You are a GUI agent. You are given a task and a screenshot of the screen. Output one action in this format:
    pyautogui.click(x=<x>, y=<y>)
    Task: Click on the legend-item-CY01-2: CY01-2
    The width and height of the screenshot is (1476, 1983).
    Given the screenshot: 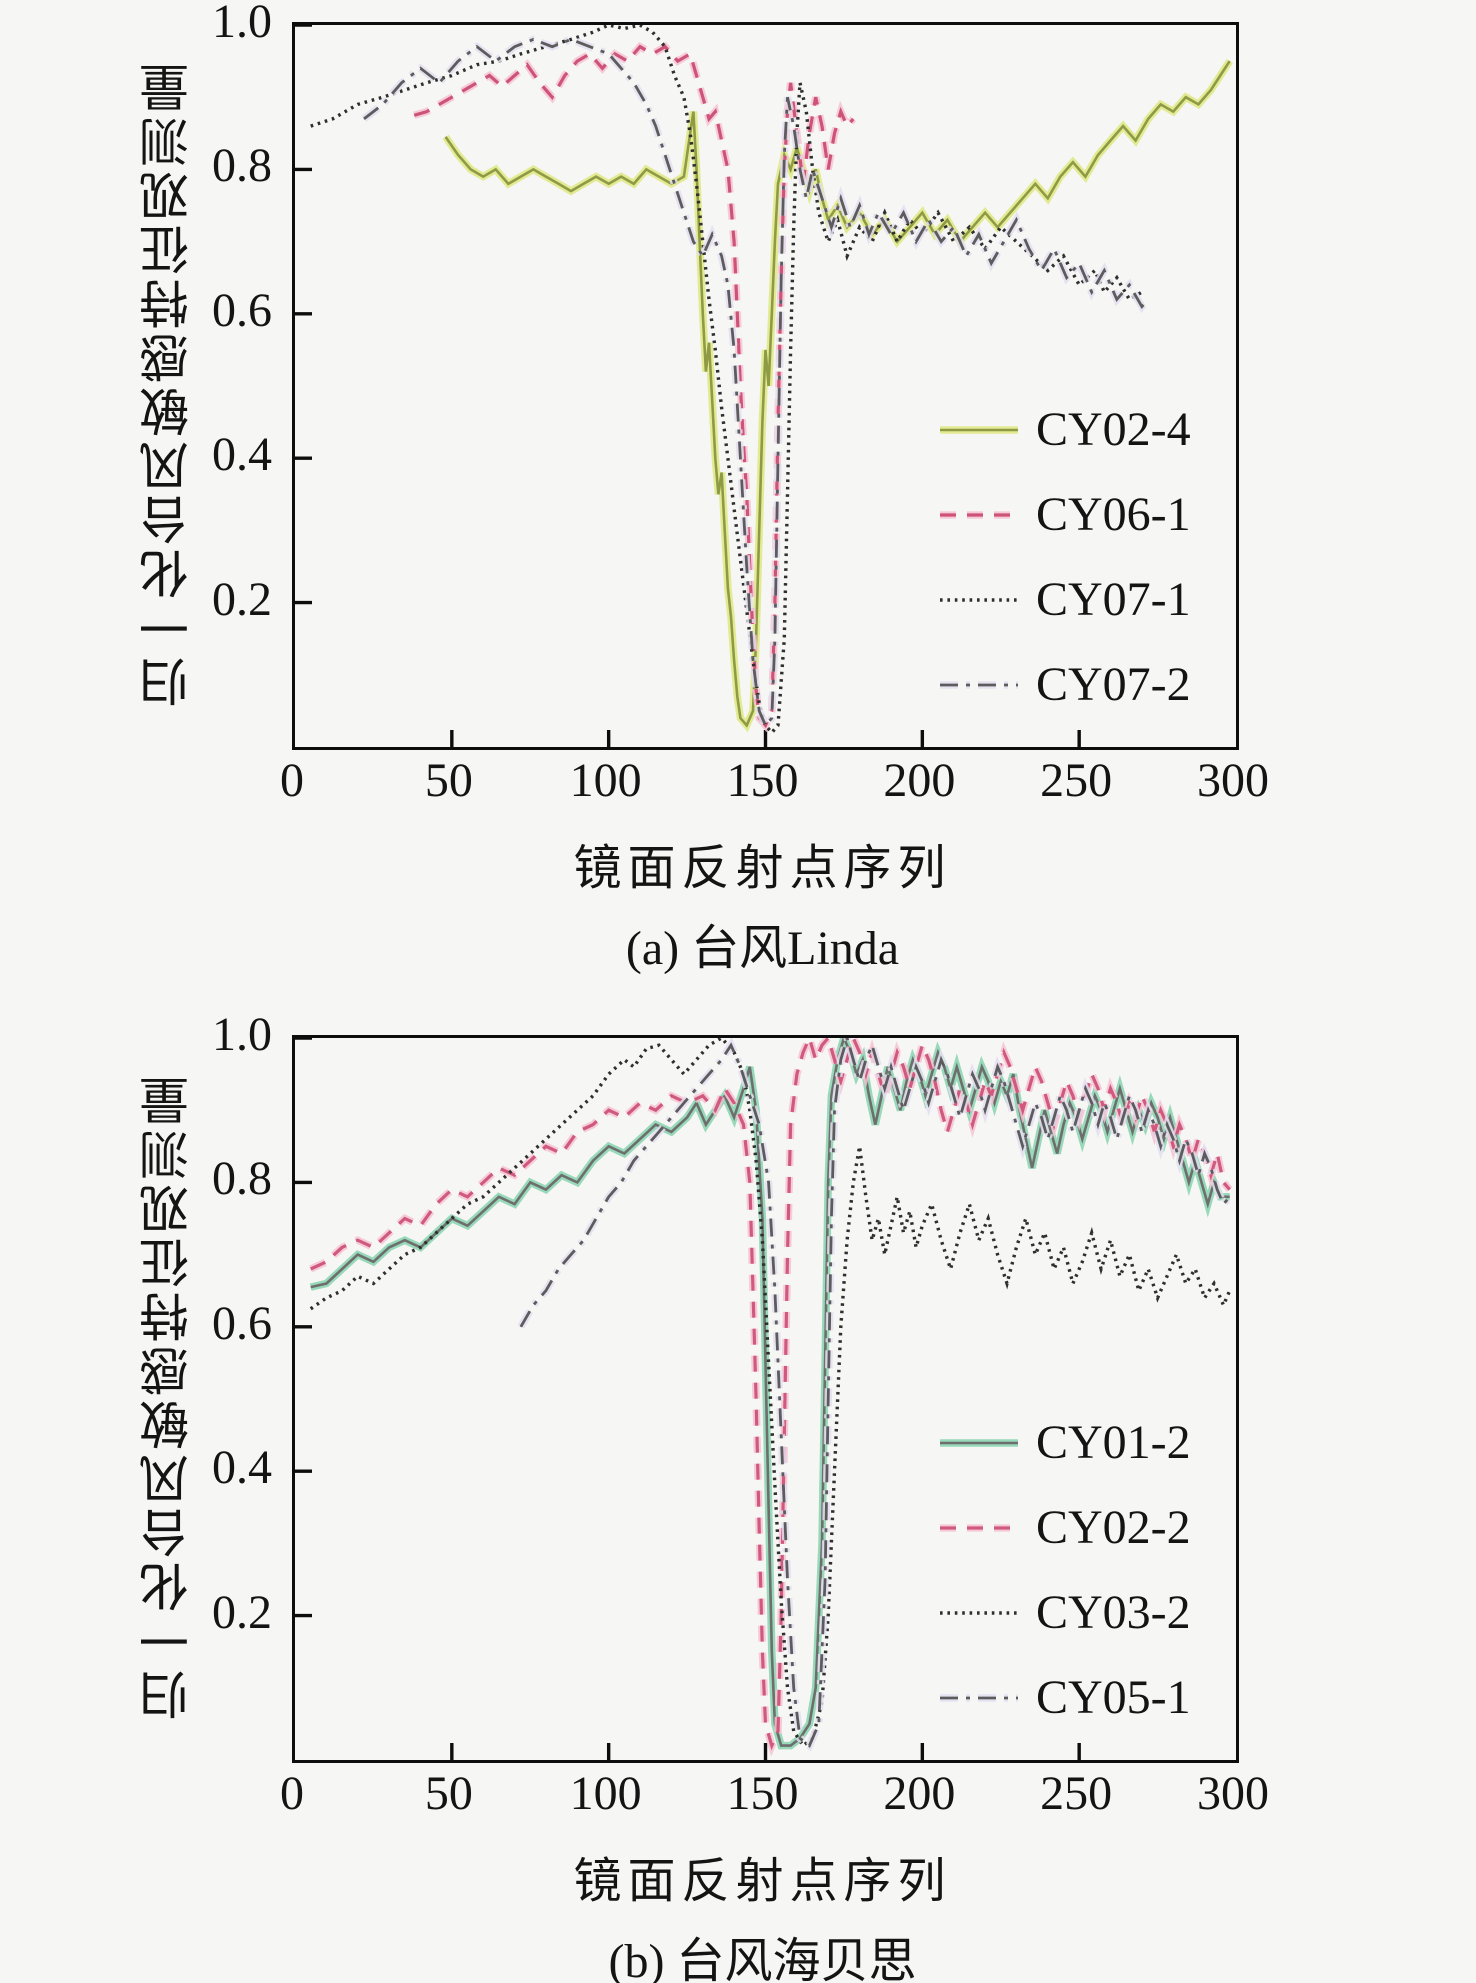 What is the action you would take?
    pyautogui.click(x=1088, y=1442)
    